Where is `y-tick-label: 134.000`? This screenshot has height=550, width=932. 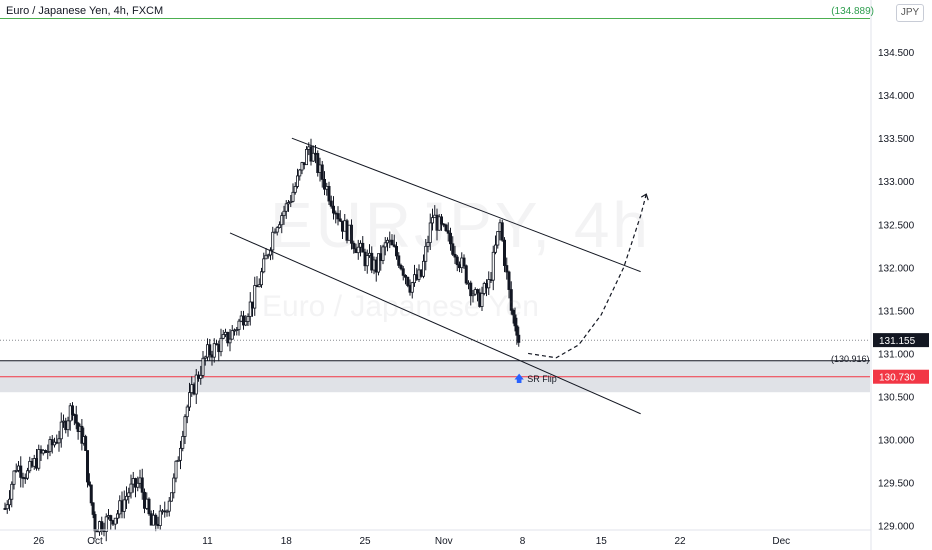 y-tick-label: 134.000 is located at coordinates (896, 96).